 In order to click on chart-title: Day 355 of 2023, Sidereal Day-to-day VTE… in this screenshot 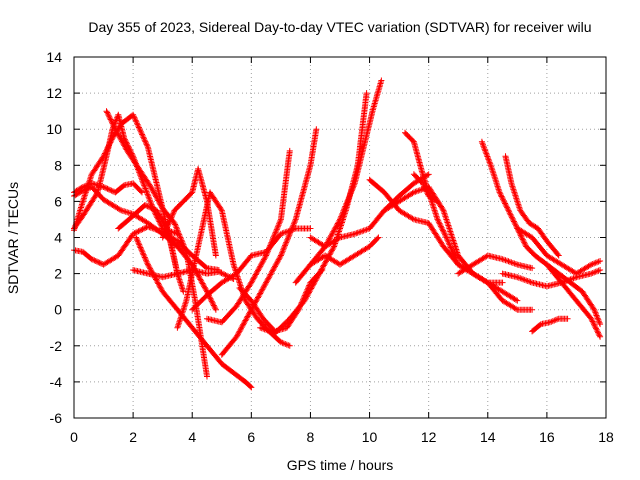, I will do `click(339, 27)`.